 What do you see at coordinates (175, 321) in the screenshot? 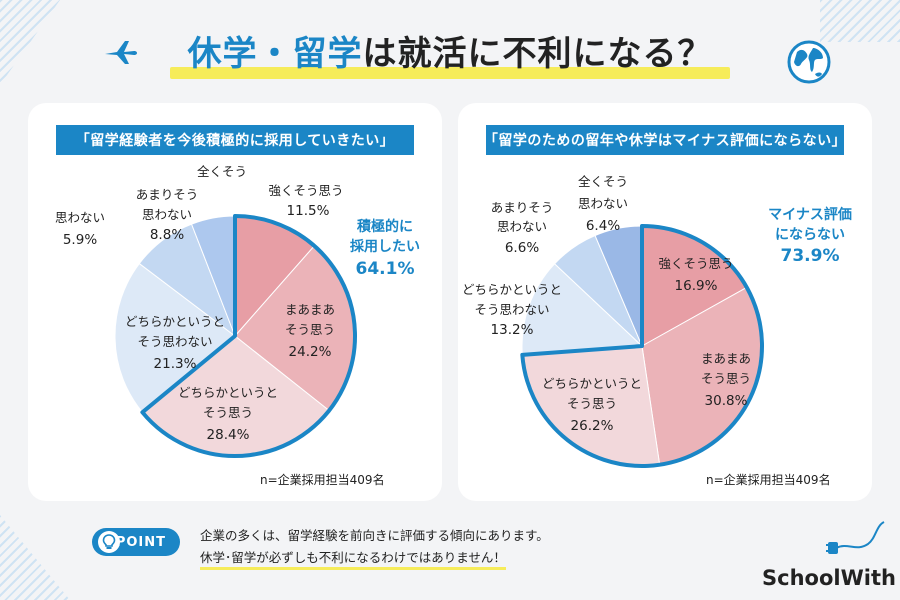
I see `left-label-rathernot-1: どちらかというと` at bounding box center [175, 321].